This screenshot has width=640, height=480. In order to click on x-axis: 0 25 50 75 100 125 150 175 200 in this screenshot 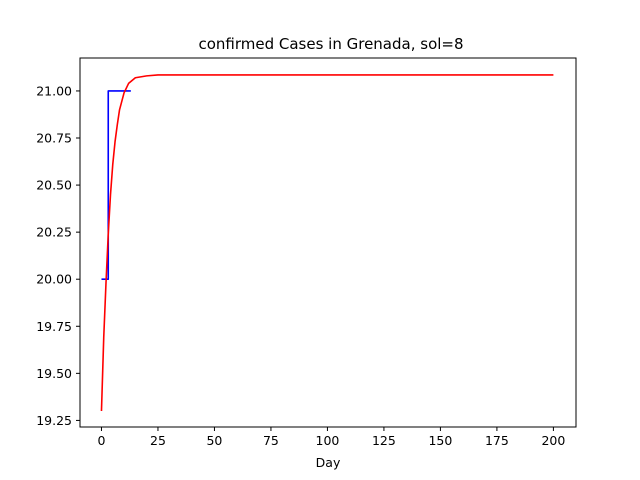, I will do `click(331, 437)`.